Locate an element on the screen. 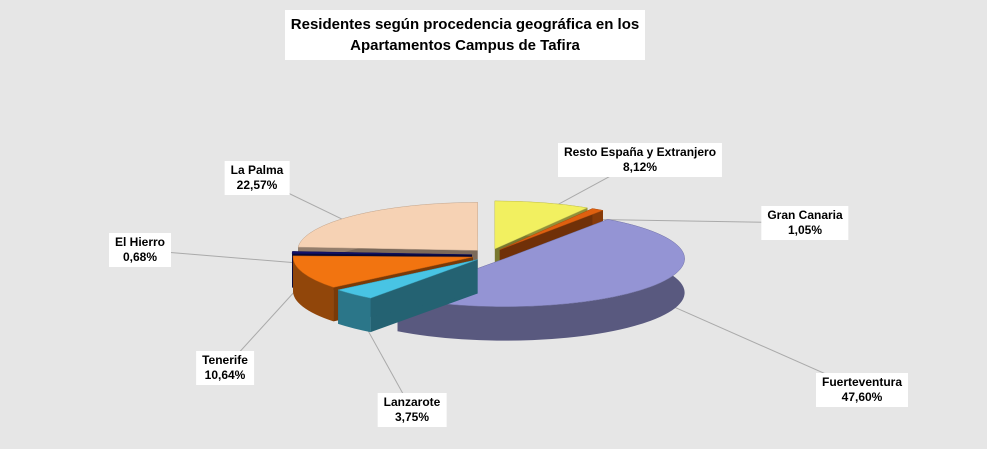 Image resolution: width=987 pixels, height=449 pixels. data-label: Tenerife 10,64% is located at coordinates (225, 368).